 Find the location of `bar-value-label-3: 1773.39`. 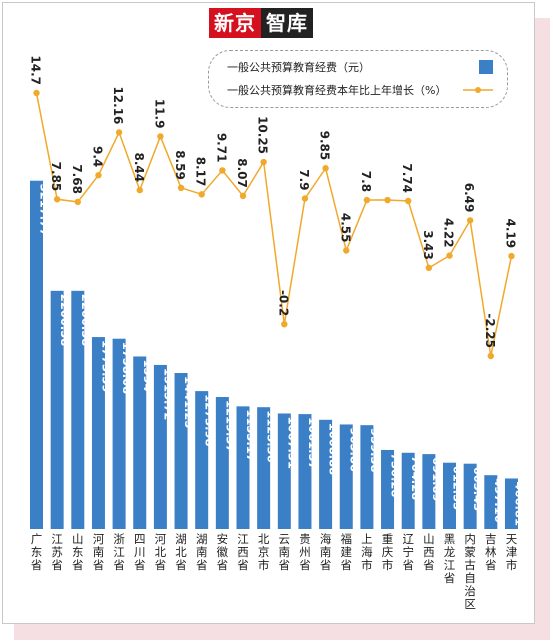

bar-value-label-3: 1773.39 is located at coordinates (106, 366).